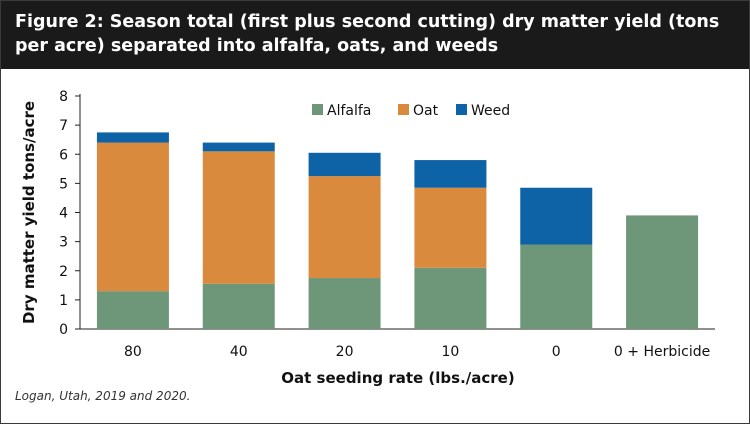 The width and height of the screenshot is (750, 424). I want to click on legend-label-oat: Oat, so click(426, 111).